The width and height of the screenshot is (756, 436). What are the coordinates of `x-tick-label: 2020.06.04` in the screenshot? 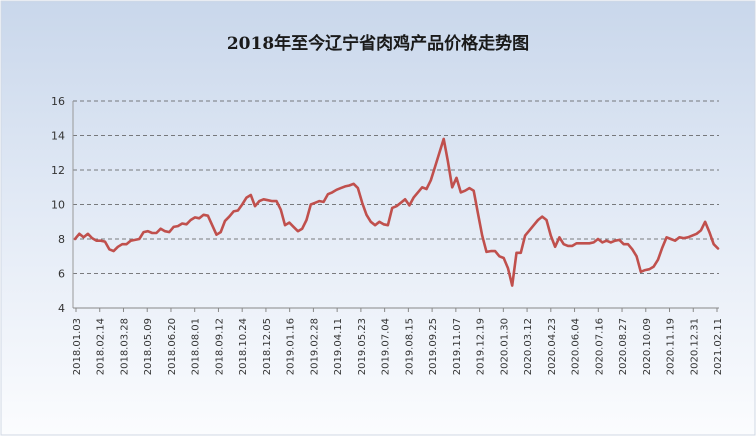 It's located at (576, 346).